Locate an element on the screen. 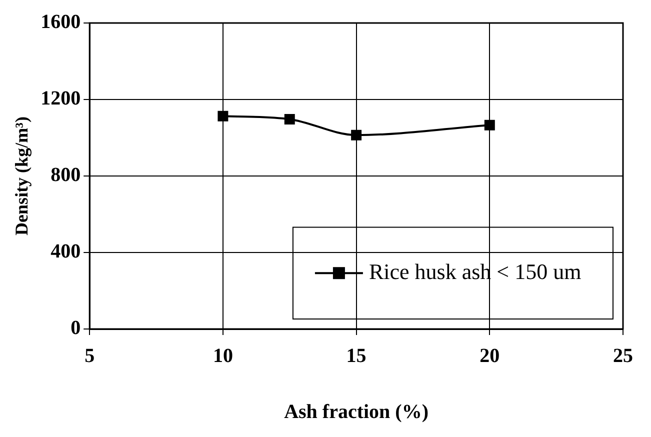  y-tick-label: 400 is located at coordinates (65, 251).